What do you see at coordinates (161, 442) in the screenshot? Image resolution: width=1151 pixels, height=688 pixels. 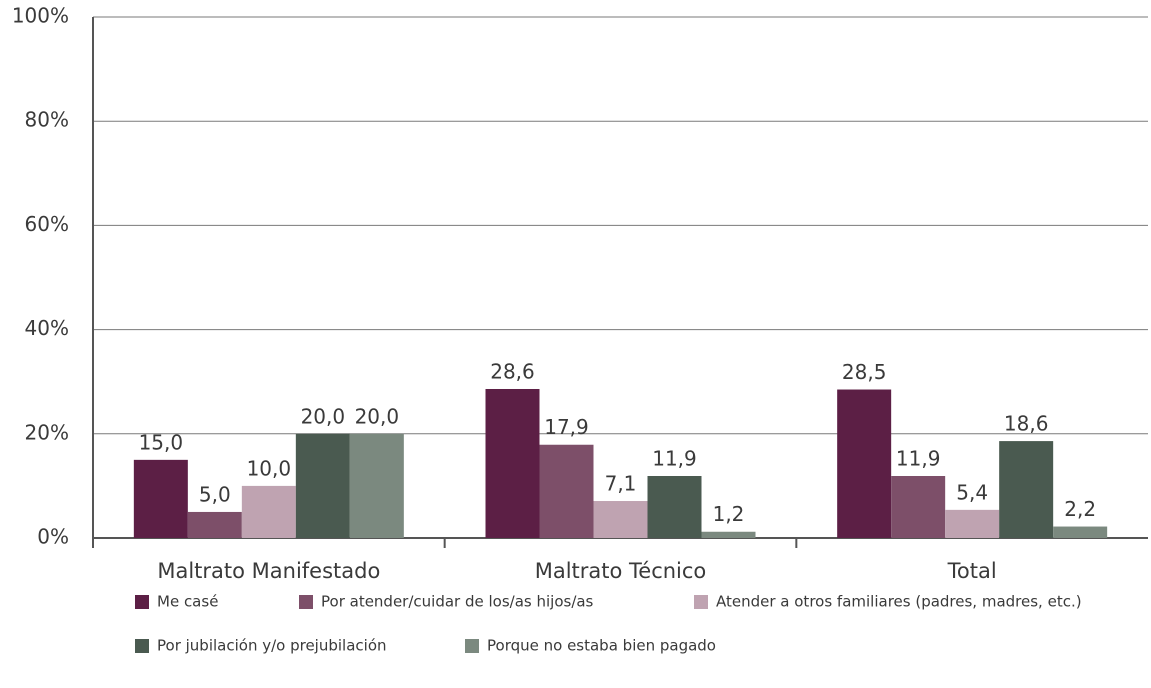 I see `value-label: 15,0` at bounding box center [161, 442].